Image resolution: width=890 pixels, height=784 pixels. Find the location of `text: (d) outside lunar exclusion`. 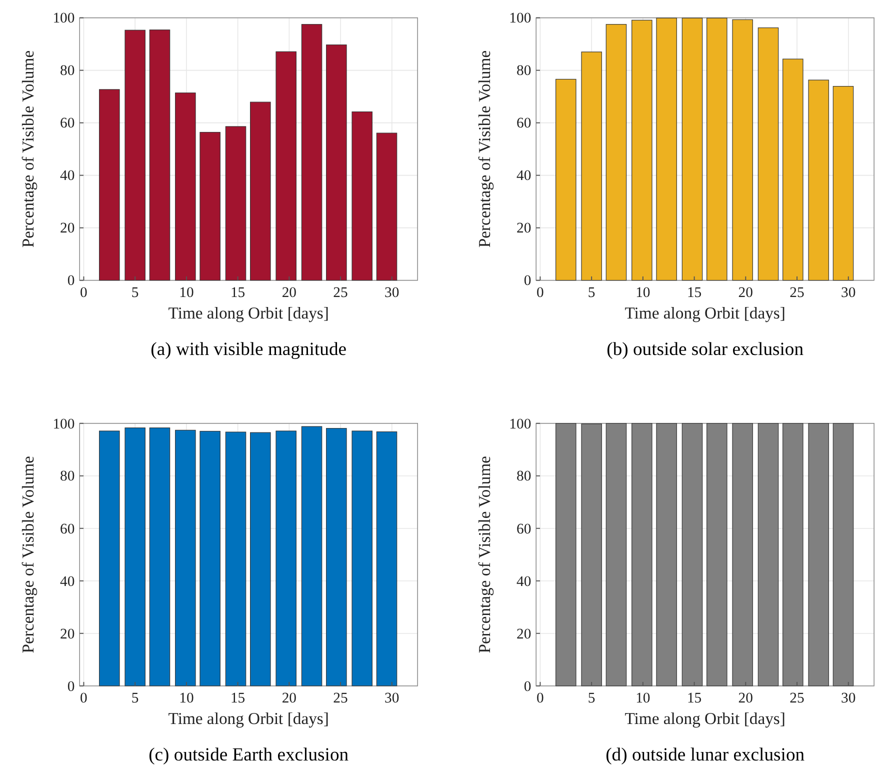

text: (d) outside lunar exclusion is located at coordinates (706, 755).